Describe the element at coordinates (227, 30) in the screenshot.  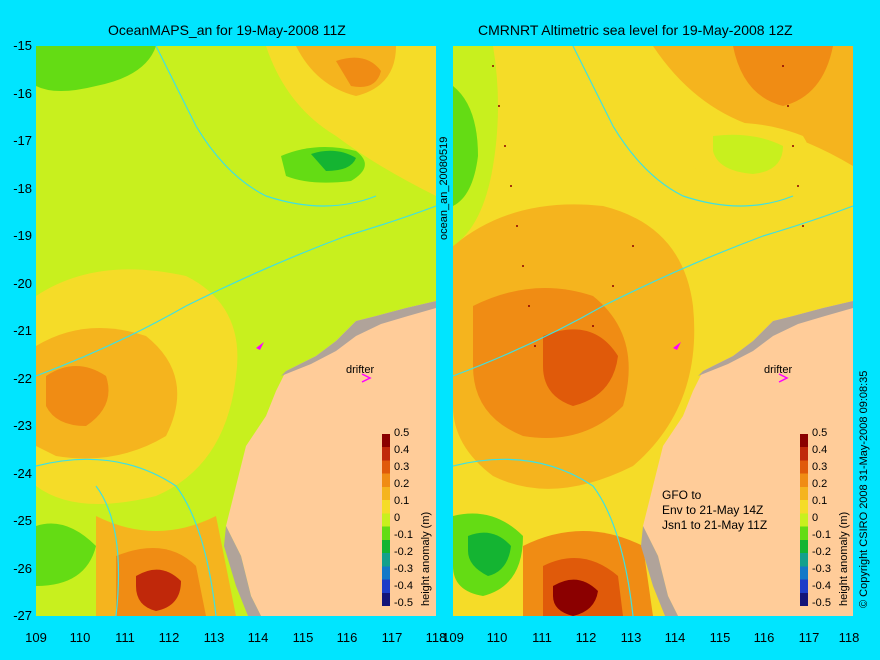
I see `left-map-title: OceanMAPS_an for 19-May-2008 11Z` at that location.